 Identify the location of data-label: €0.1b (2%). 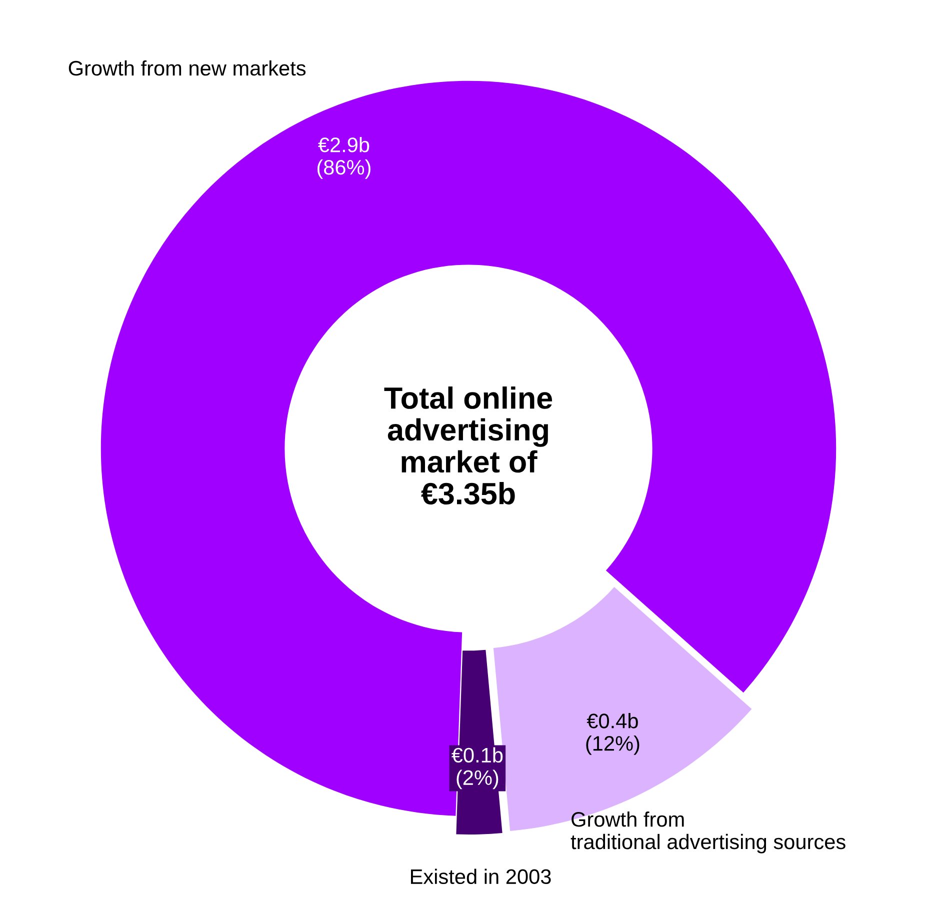
(477, 768).